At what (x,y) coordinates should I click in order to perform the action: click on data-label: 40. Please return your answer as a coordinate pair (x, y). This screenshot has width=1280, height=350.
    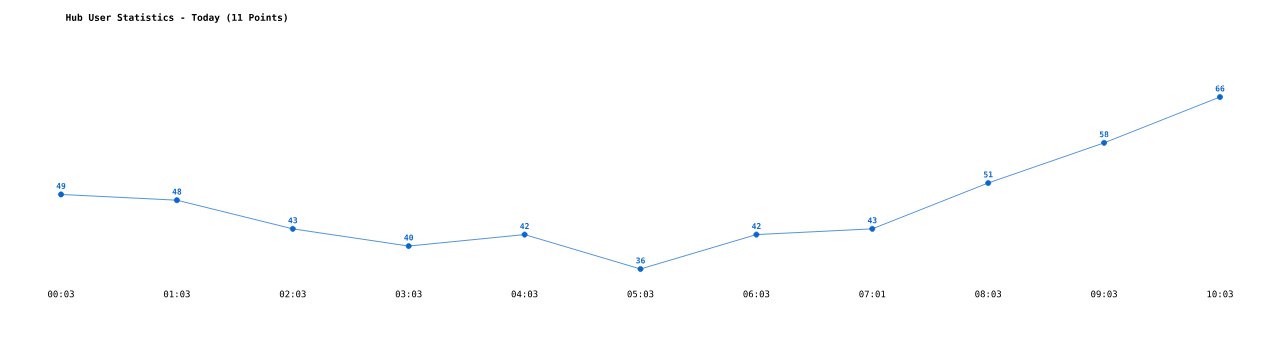
    Looking at the image, I should click on (409, 237).